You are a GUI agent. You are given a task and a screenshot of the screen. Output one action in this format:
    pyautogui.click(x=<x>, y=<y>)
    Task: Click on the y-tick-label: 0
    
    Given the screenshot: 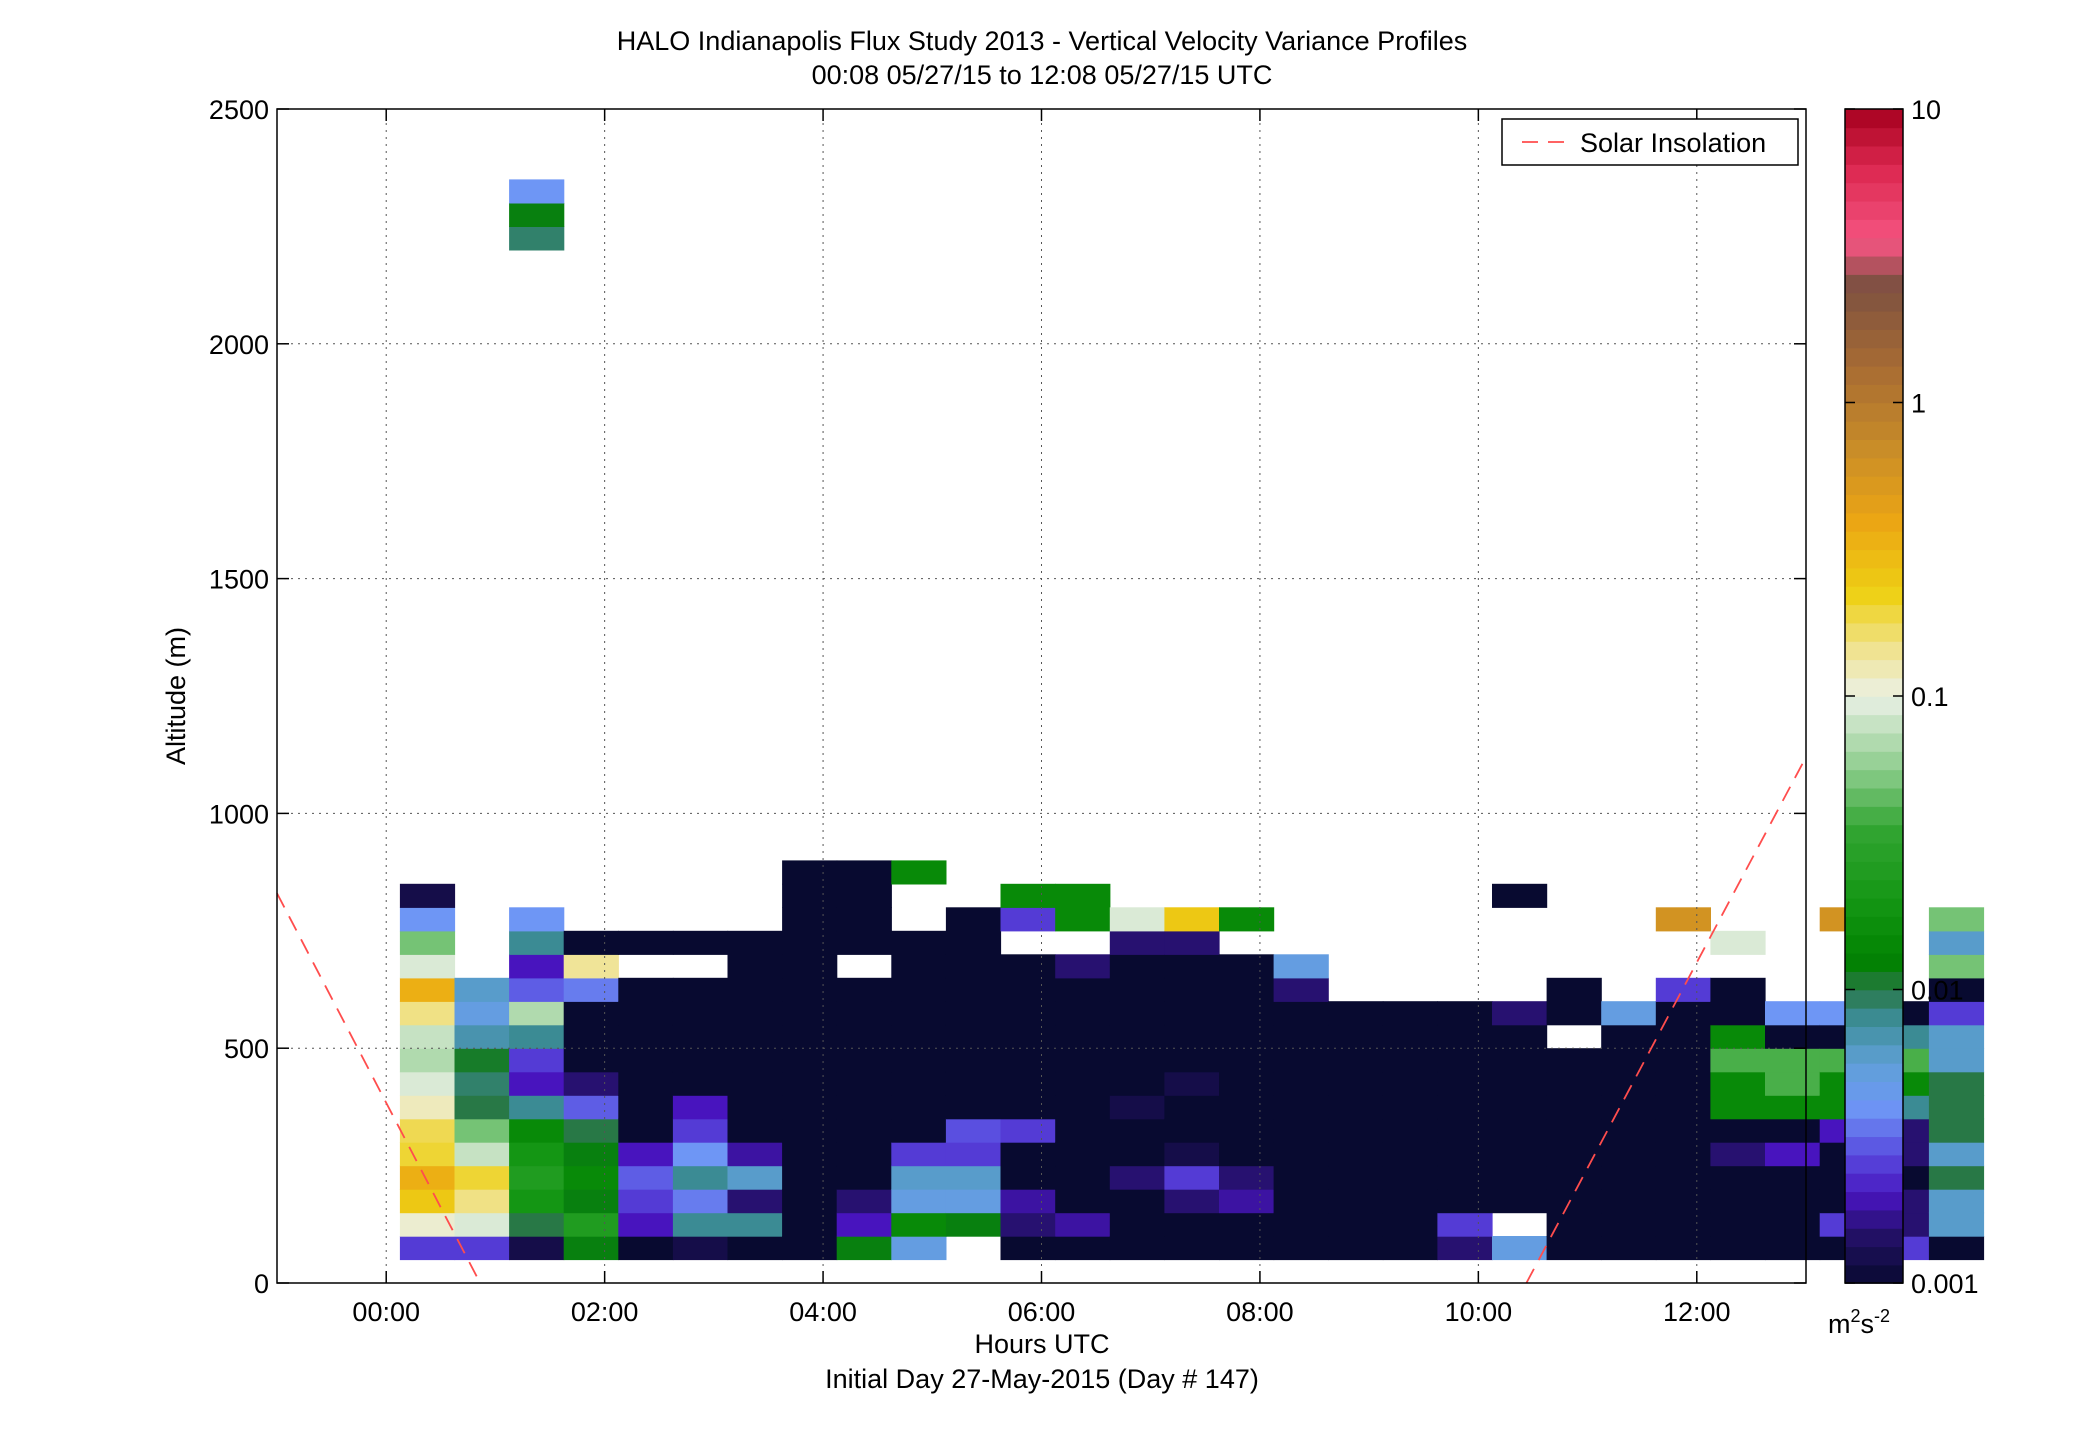 What is the action you would take?
    pyautogui.click(x=261, y=1284)
    